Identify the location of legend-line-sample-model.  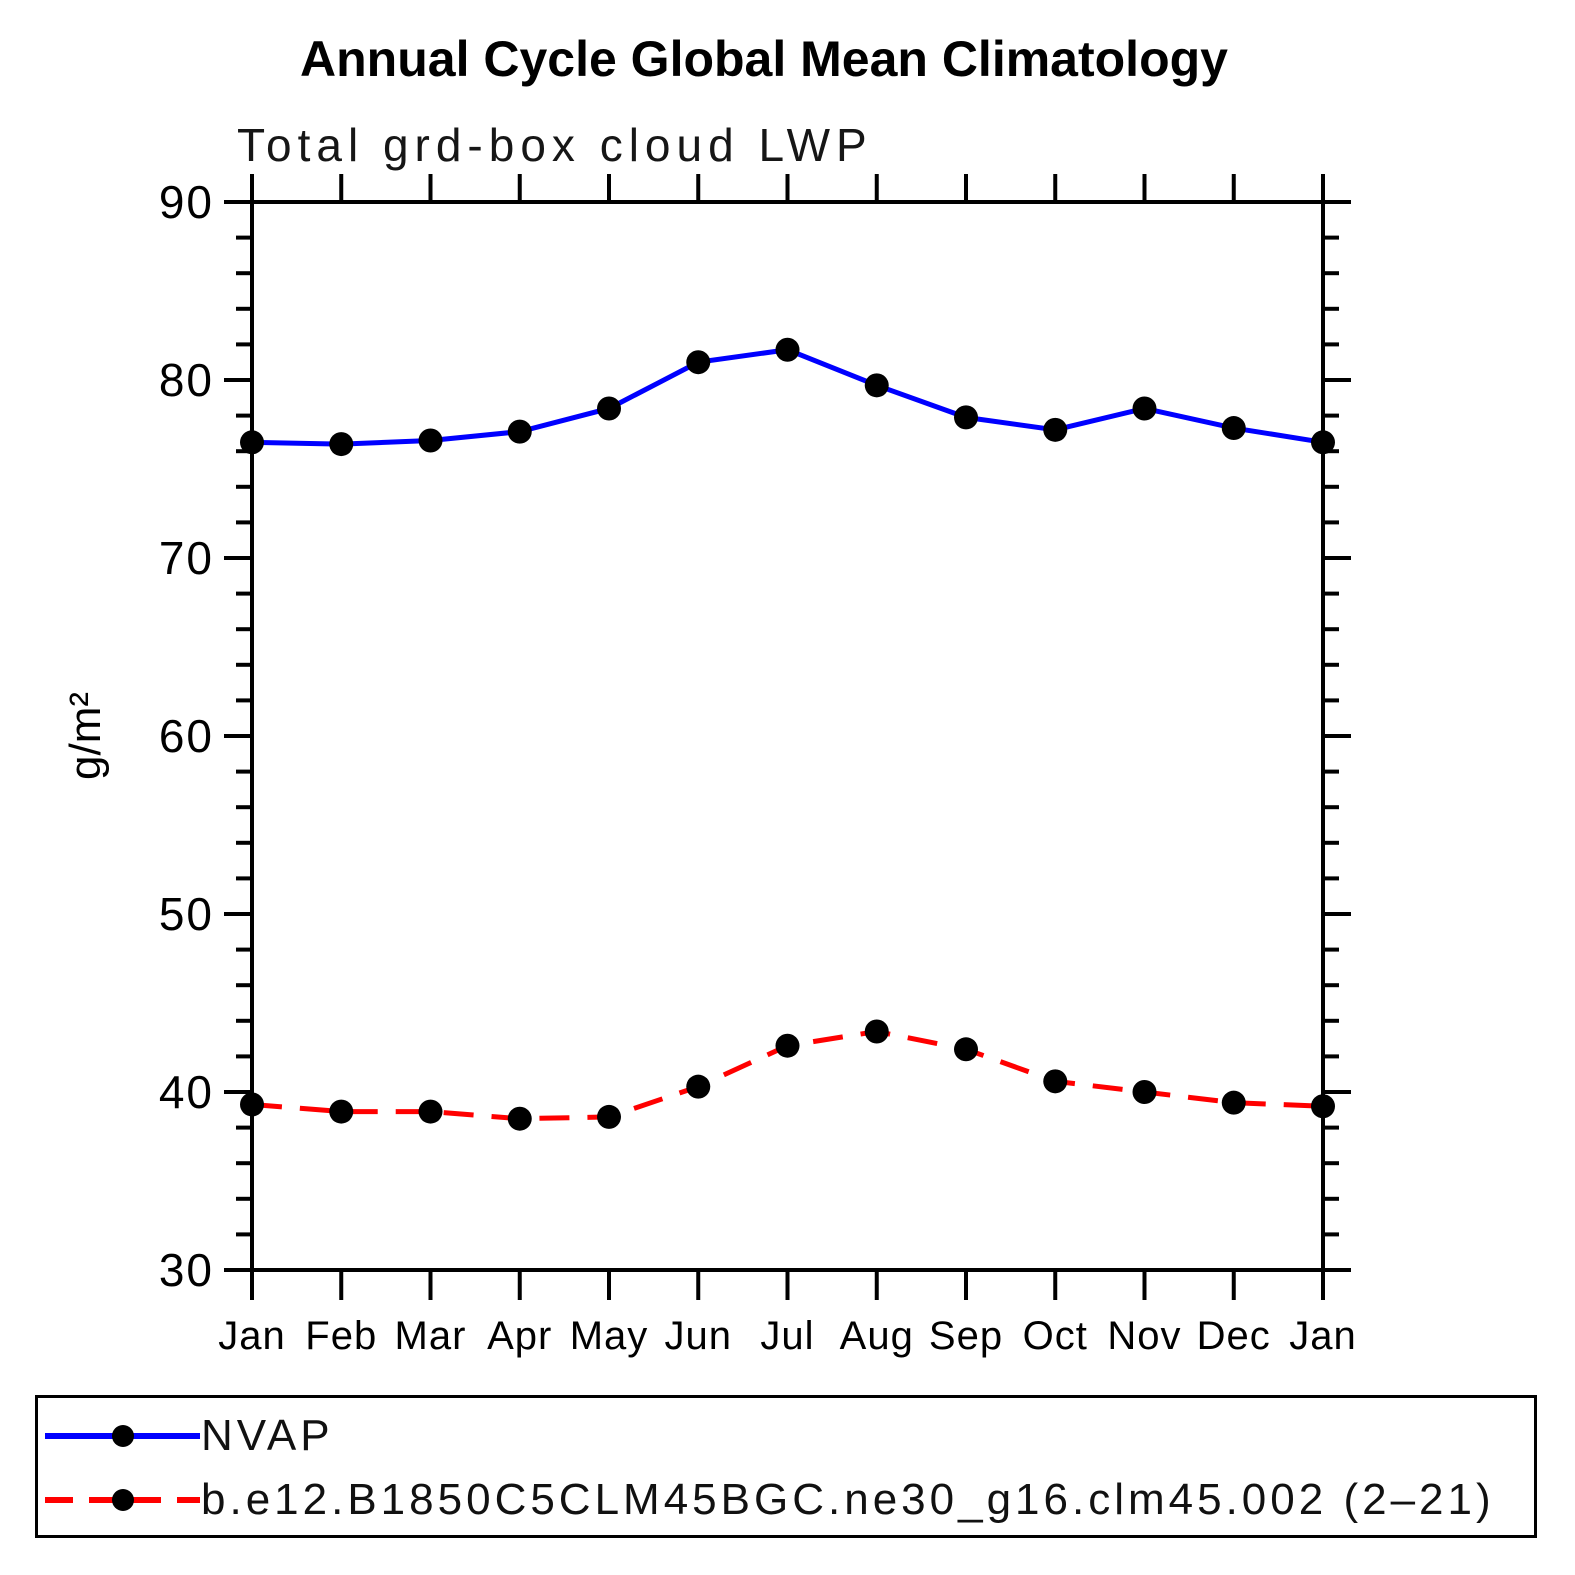
(122, 1500).